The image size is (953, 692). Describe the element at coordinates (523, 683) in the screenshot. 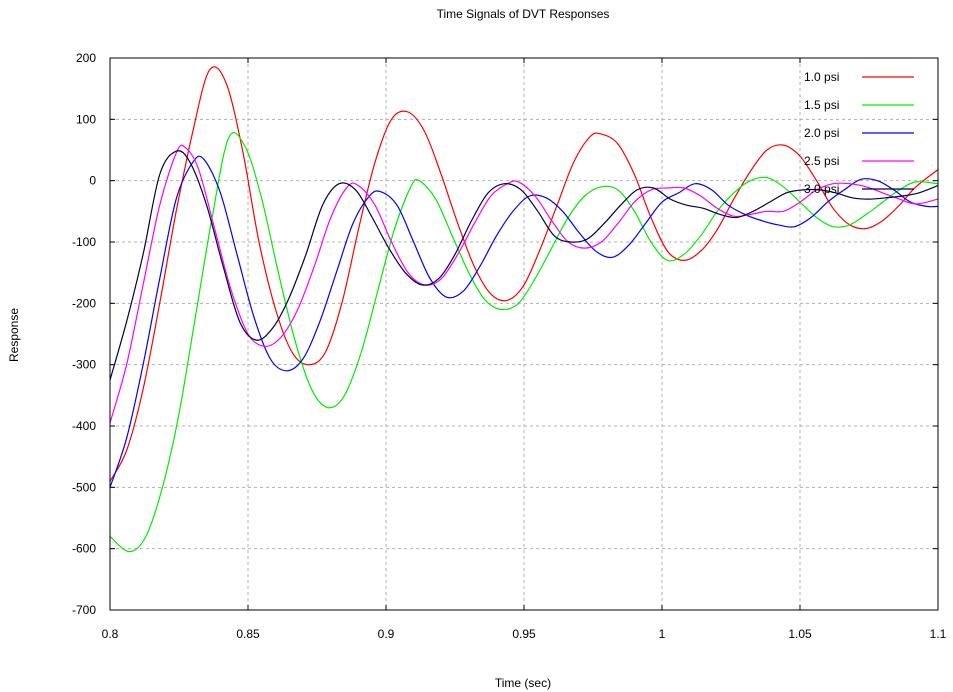

I see `x-axis-label: Time (sec)` at that location.